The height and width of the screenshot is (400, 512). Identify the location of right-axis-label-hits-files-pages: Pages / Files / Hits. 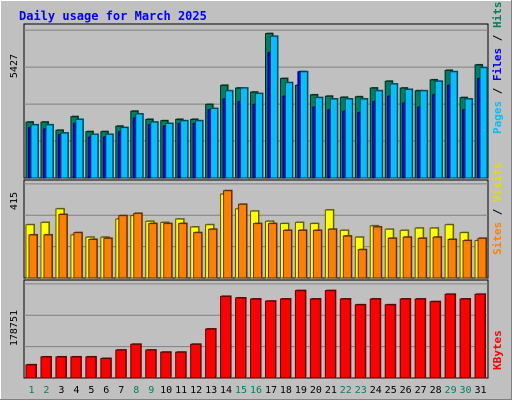
(497, 68).